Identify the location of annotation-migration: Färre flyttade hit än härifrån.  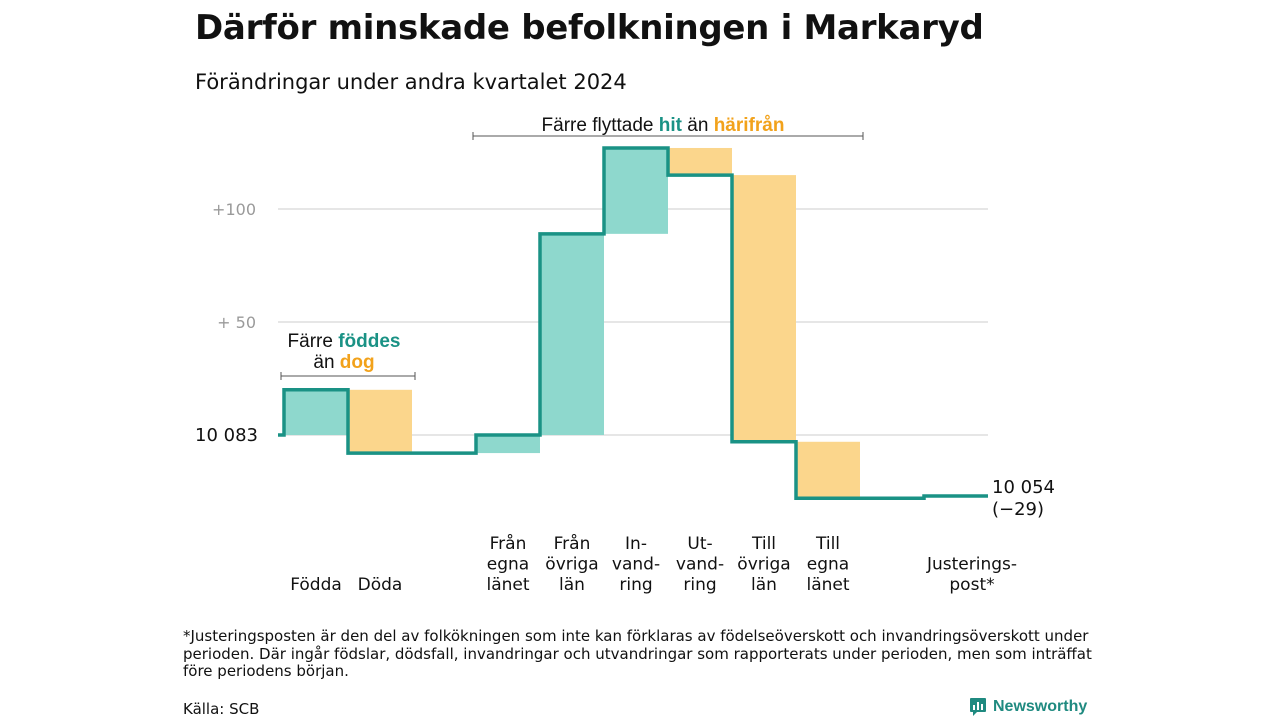
(663, 125).